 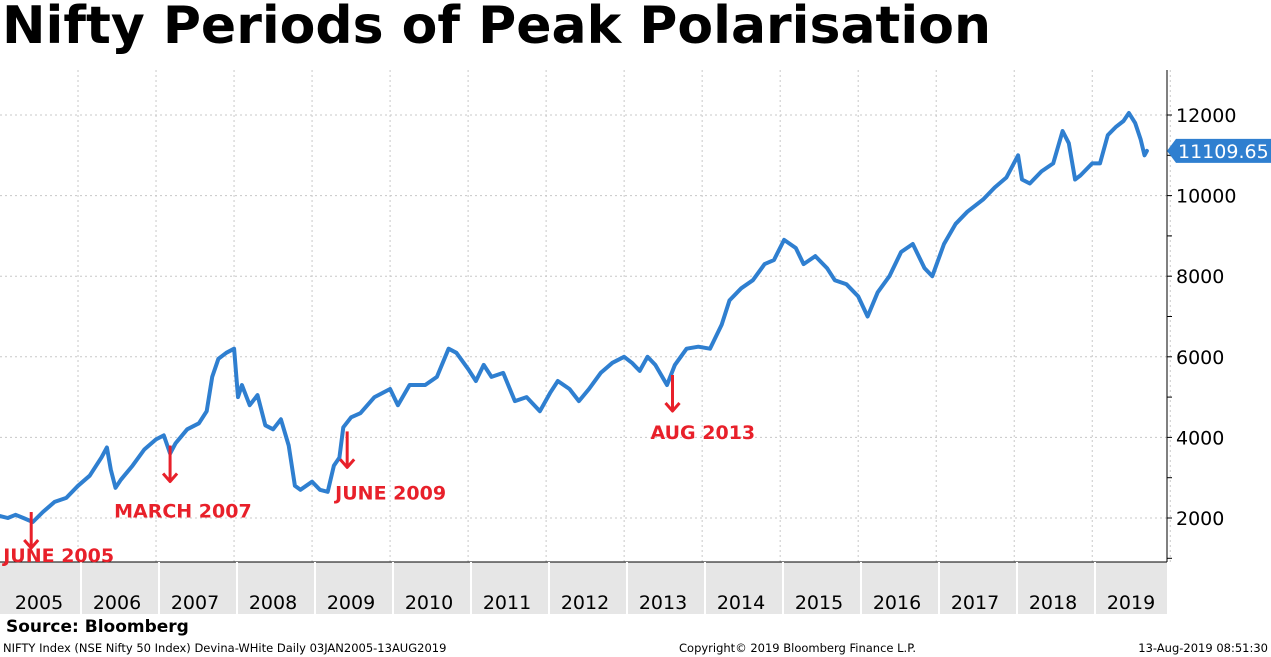 What do you see at coordinates (703, 409) in the screenshot?
I see `annotation: AUG 2013` at bounding box center [703, 409].